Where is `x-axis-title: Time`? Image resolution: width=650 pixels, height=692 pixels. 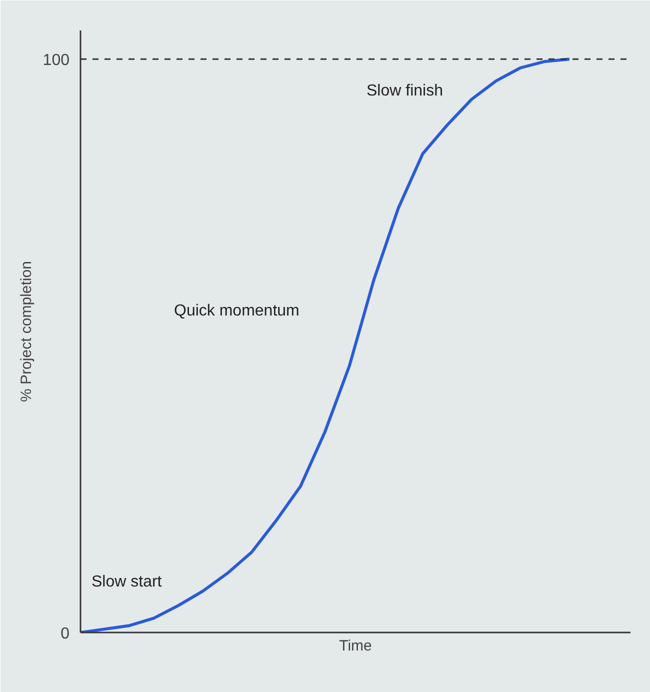
x-axis-title: Time is located at coordinates (355, 646).